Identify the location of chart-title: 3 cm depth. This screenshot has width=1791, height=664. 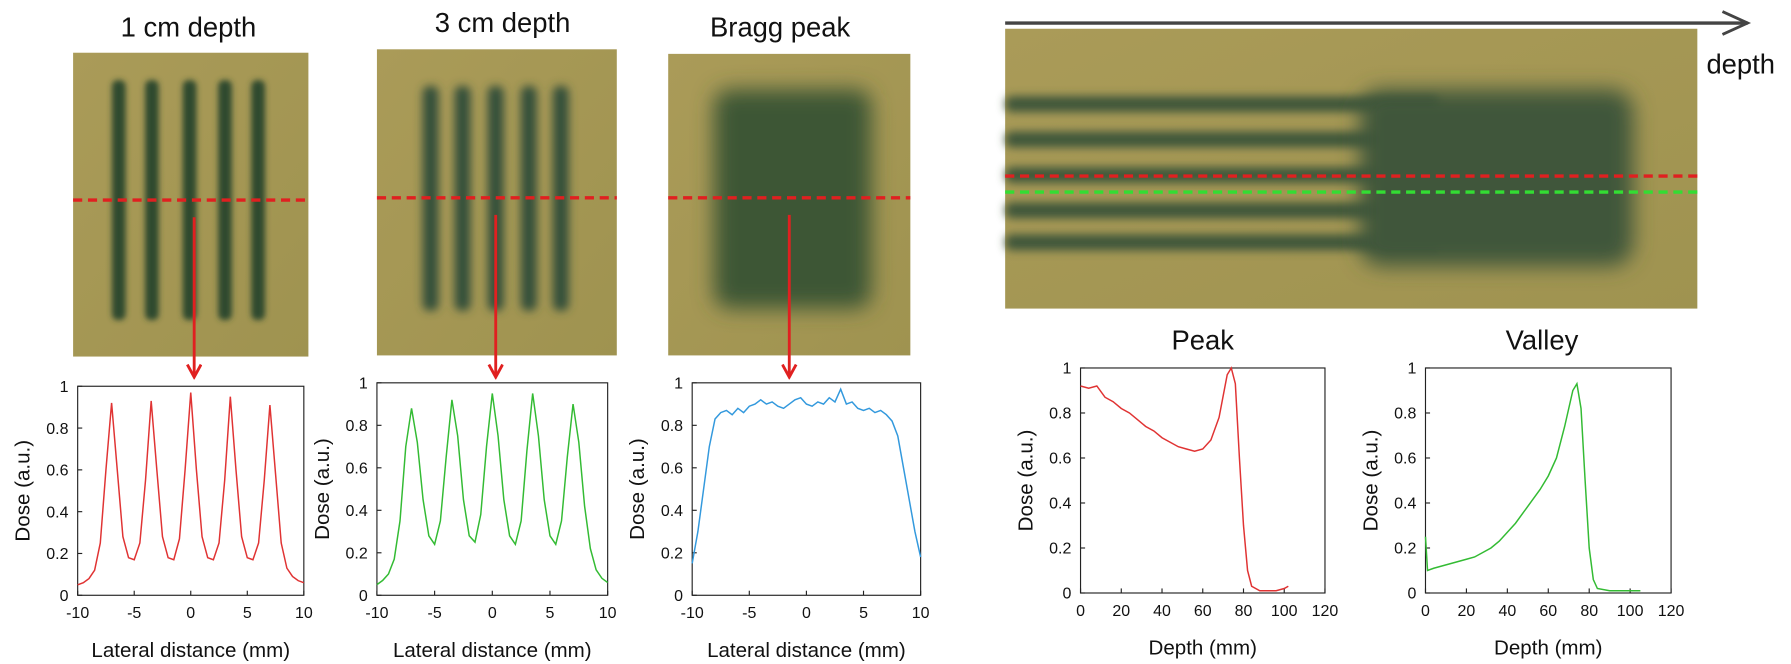
(503, 22).